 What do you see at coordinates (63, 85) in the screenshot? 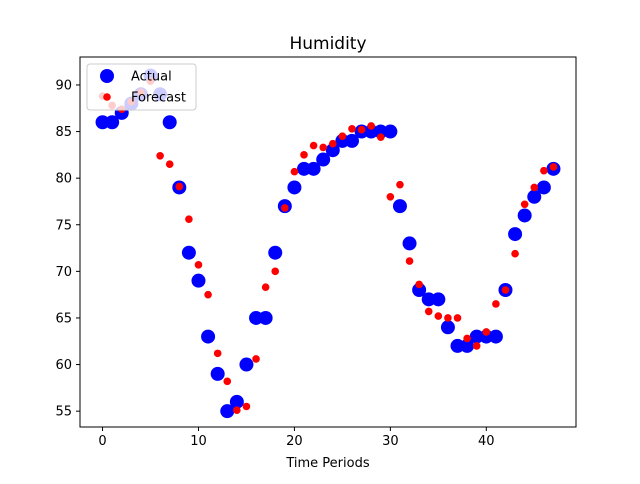
I see `y-tick-label: 90` at bounding box center [63, 85].